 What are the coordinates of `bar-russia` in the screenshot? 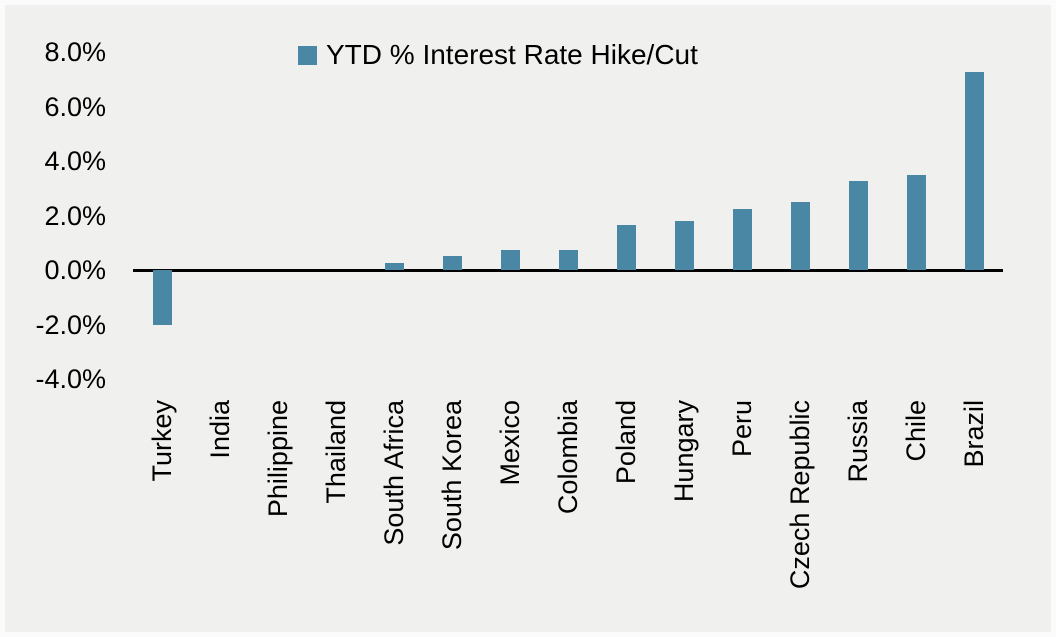 It's located at (858, 225).